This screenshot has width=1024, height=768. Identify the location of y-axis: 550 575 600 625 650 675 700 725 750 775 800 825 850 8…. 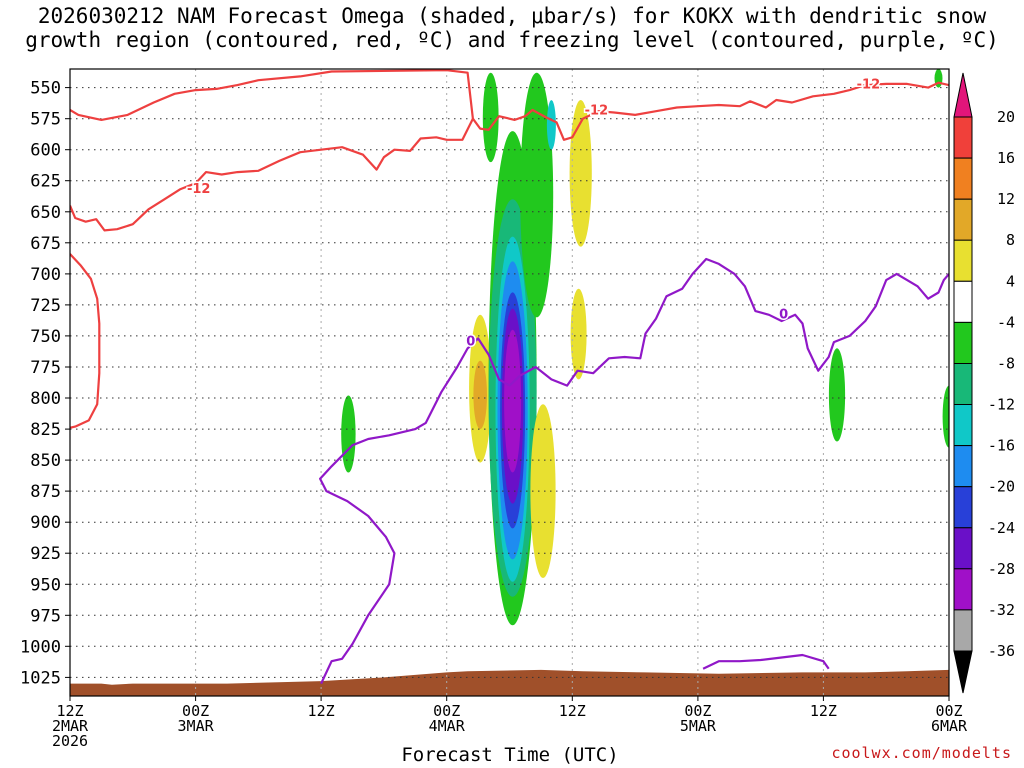
(45, 383).